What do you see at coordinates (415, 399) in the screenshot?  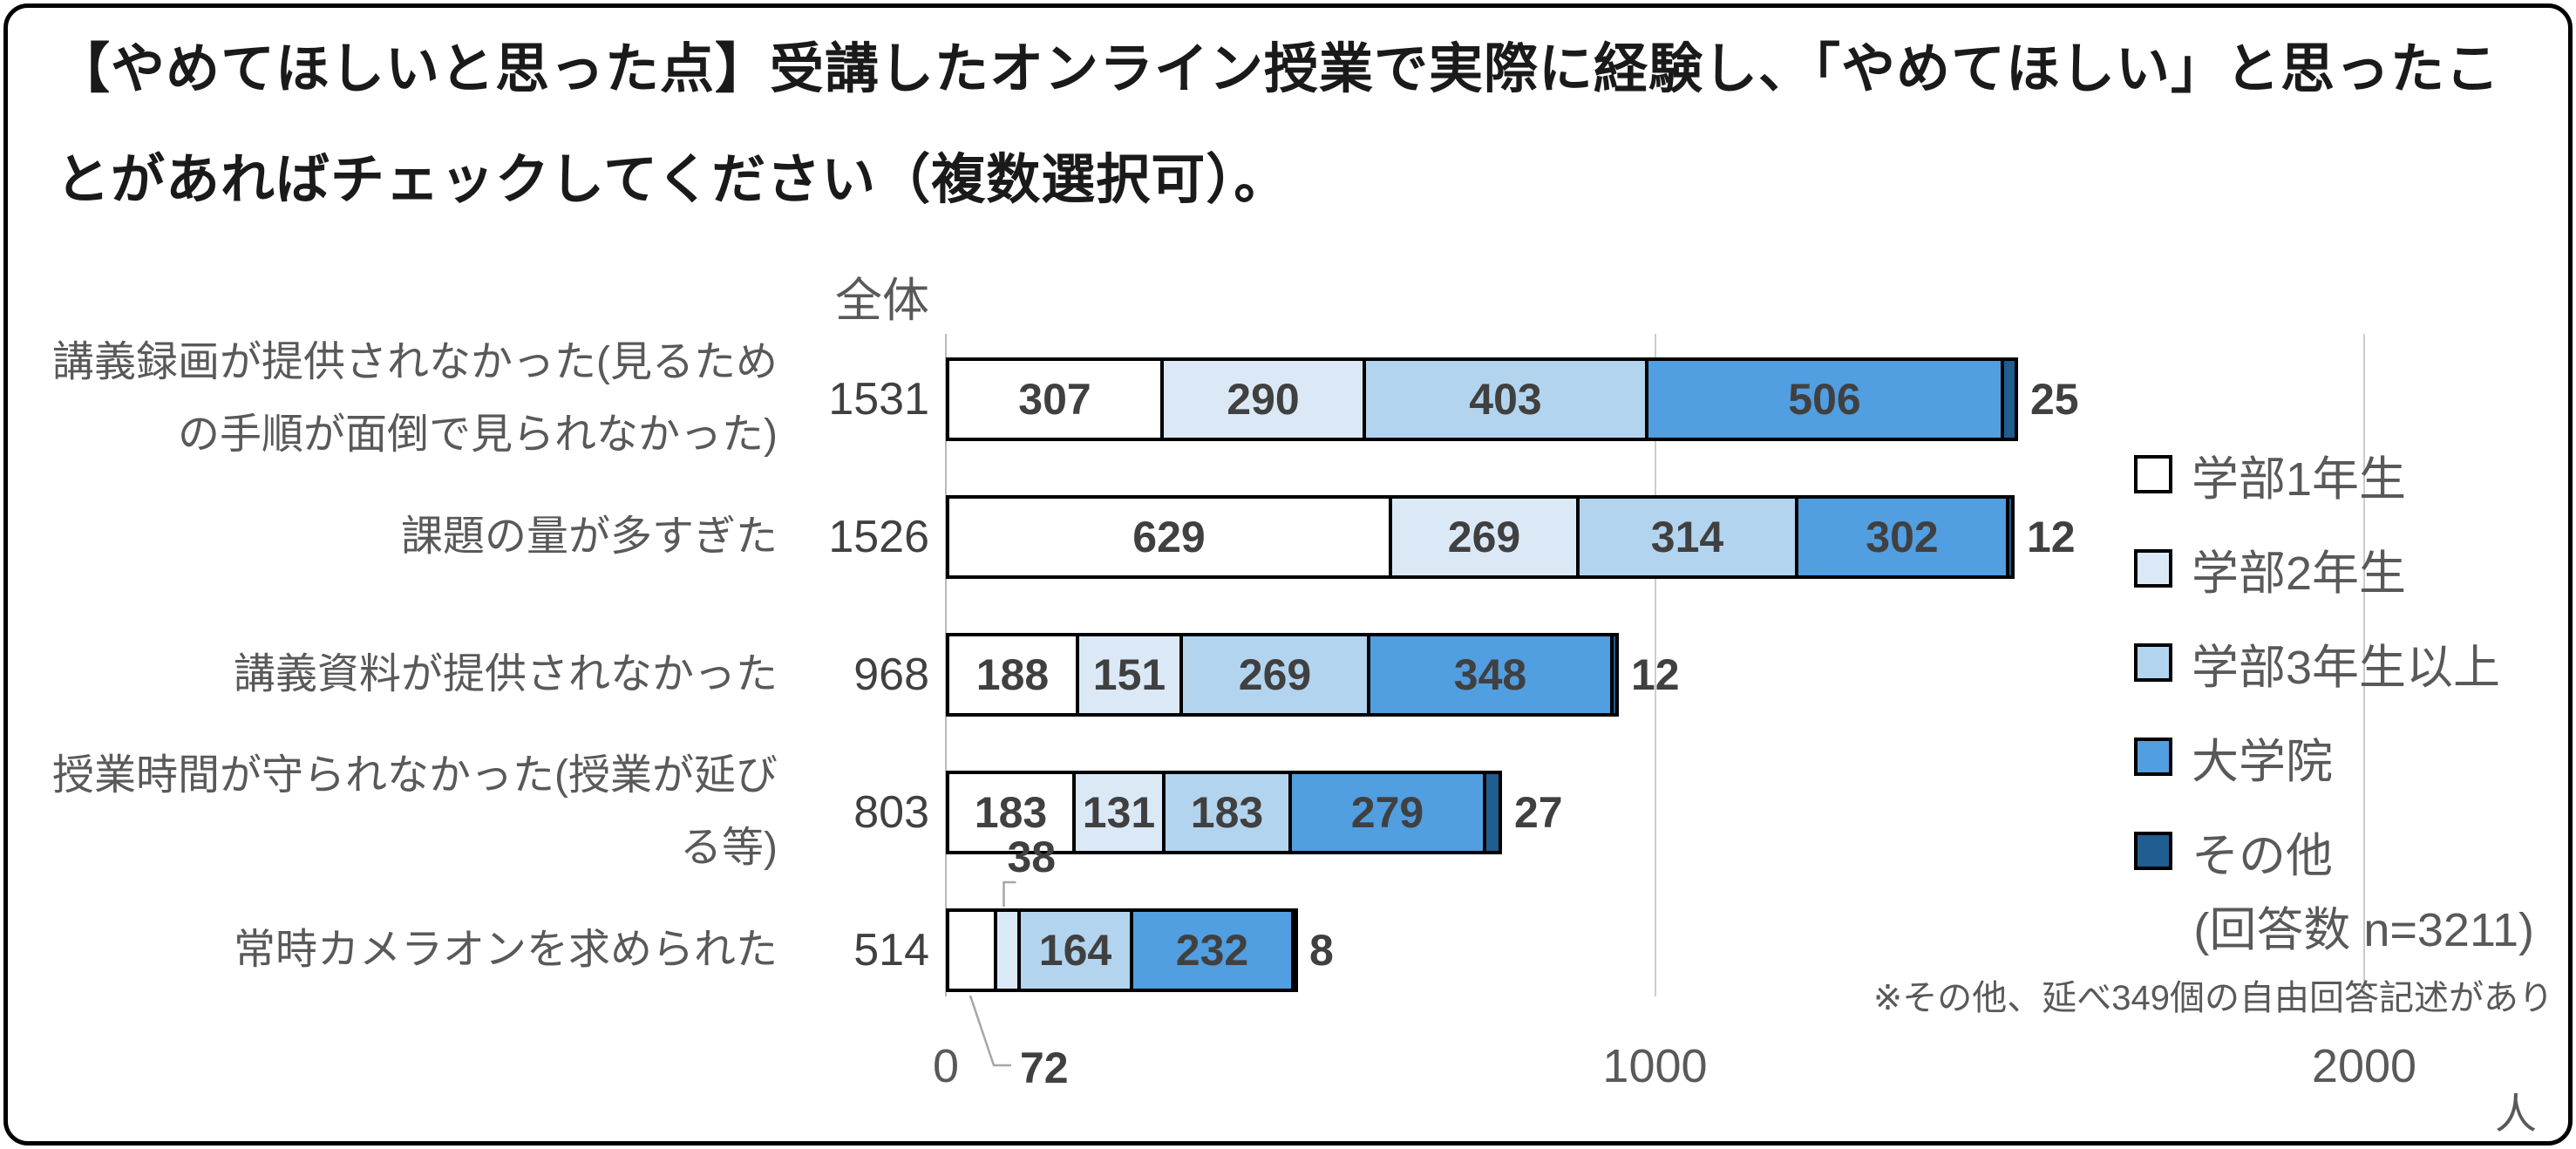 I see `row-label: 講義録画が提供されなかった(見るための手順が面倒で見られなかった)` at bounding box center [415, 399].